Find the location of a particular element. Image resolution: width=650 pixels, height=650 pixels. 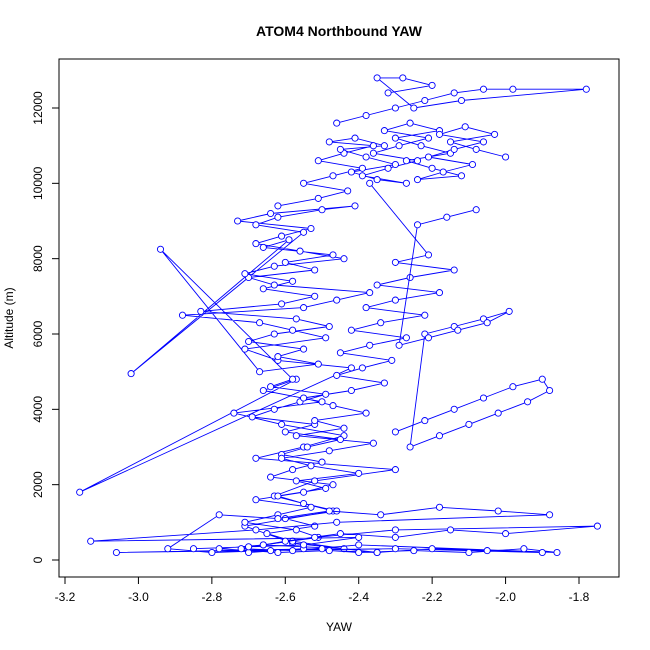

y-tick-label: 6000 is located at coordinates (38, 333).